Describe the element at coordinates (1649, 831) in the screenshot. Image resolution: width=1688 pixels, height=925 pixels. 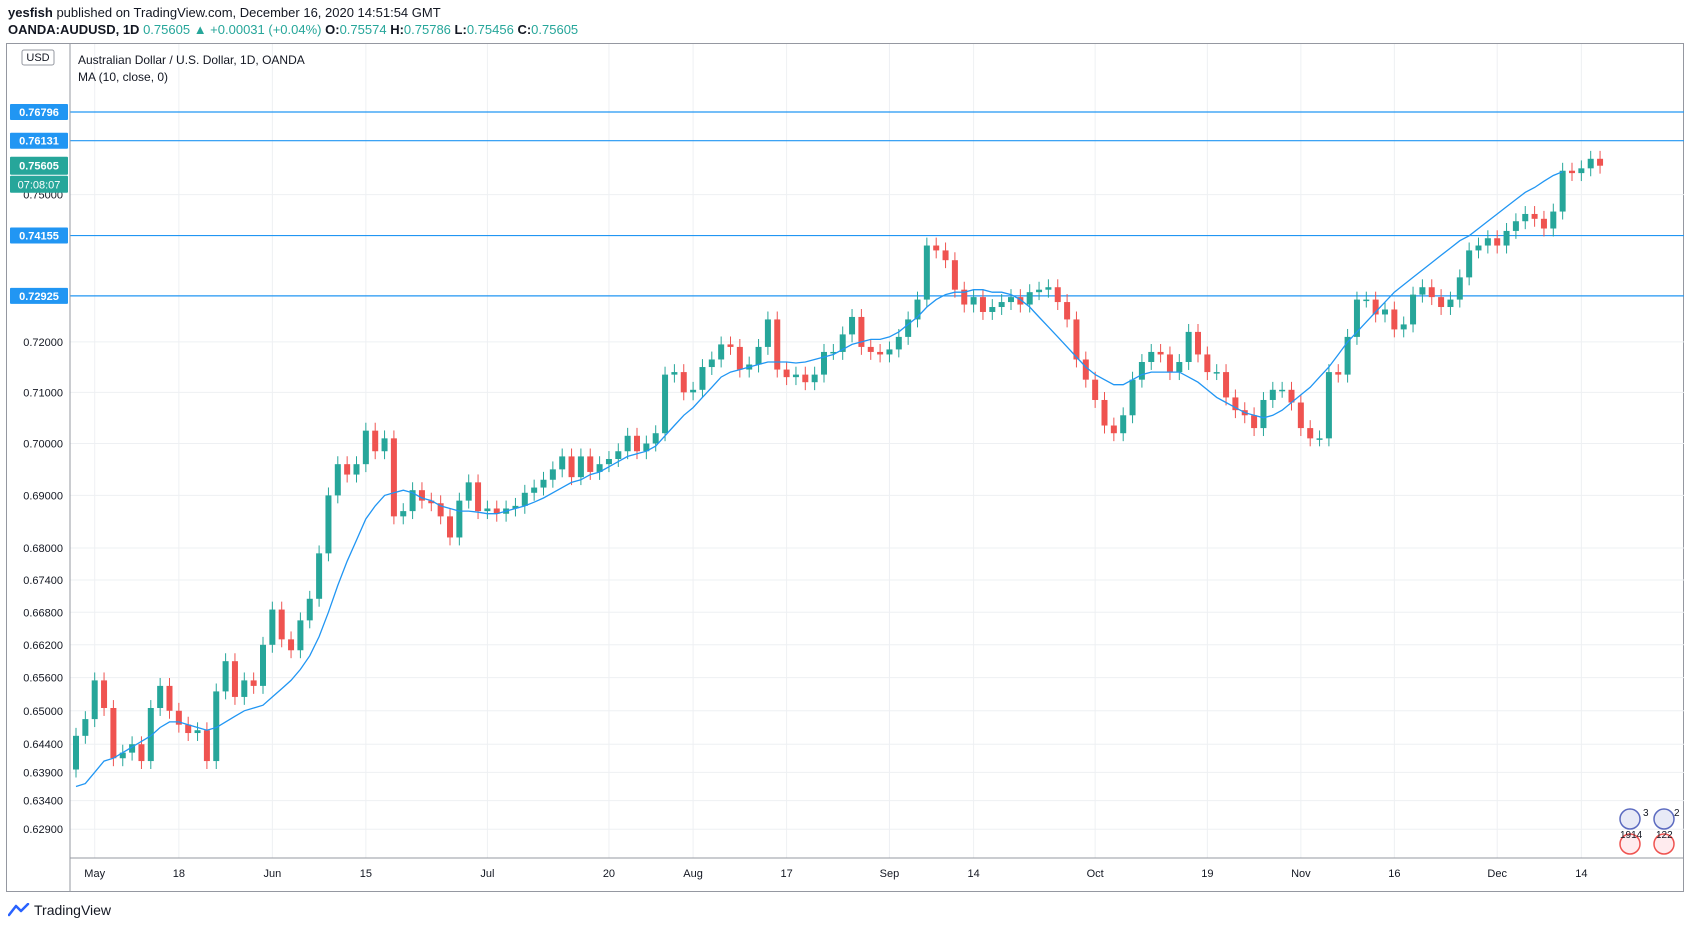
I see `corner-badges: 3 1914 2 122` at that location.